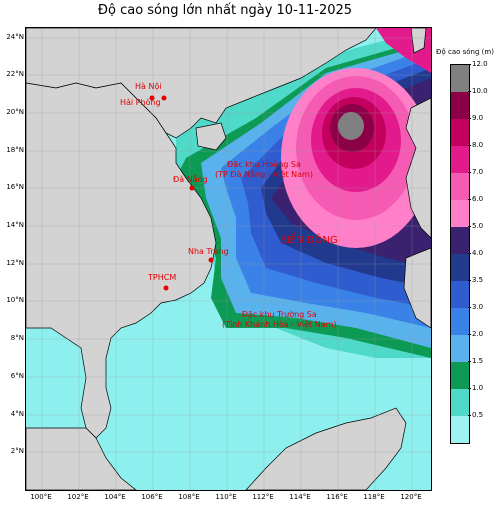 This screenshot has width=500, height=510. I want to click on lat-label: 12°N, so click(15, 263).